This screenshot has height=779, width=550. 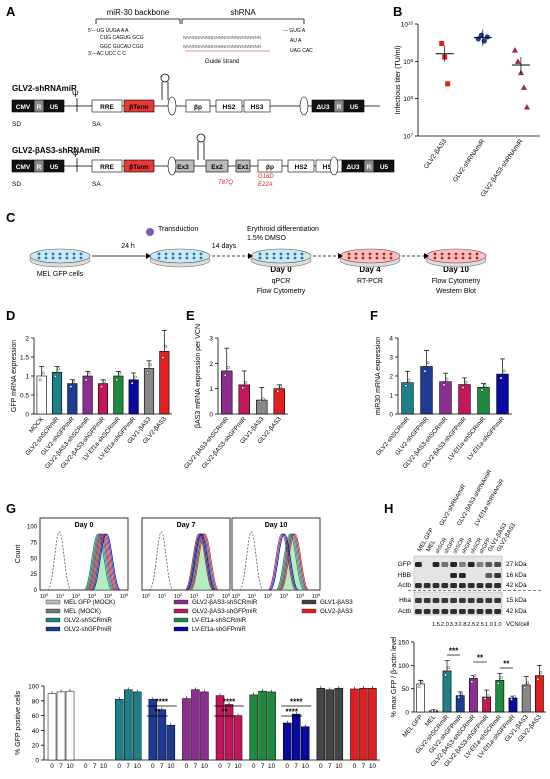 I want to click on g-legend-swatch, so click(x=181, y=611).